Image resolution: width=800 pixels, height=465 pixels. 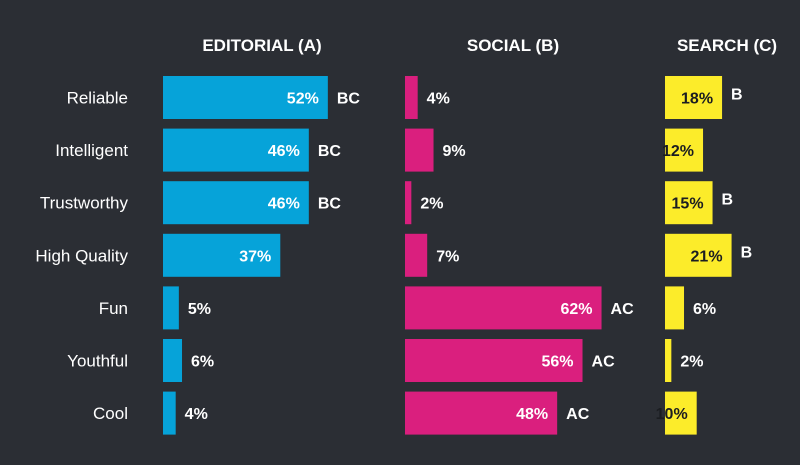 I want to click on value-label-search-c-high-quality: 21%, so click(x=707, y=256).